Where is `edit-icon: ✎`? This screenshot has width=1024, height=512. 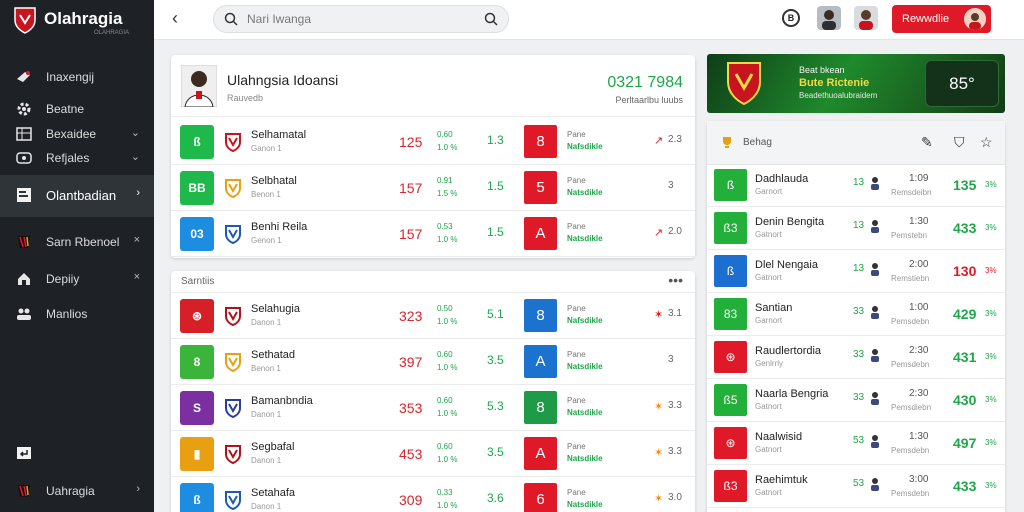
edit-icon: ✎ is located at coordinates (927, 142).